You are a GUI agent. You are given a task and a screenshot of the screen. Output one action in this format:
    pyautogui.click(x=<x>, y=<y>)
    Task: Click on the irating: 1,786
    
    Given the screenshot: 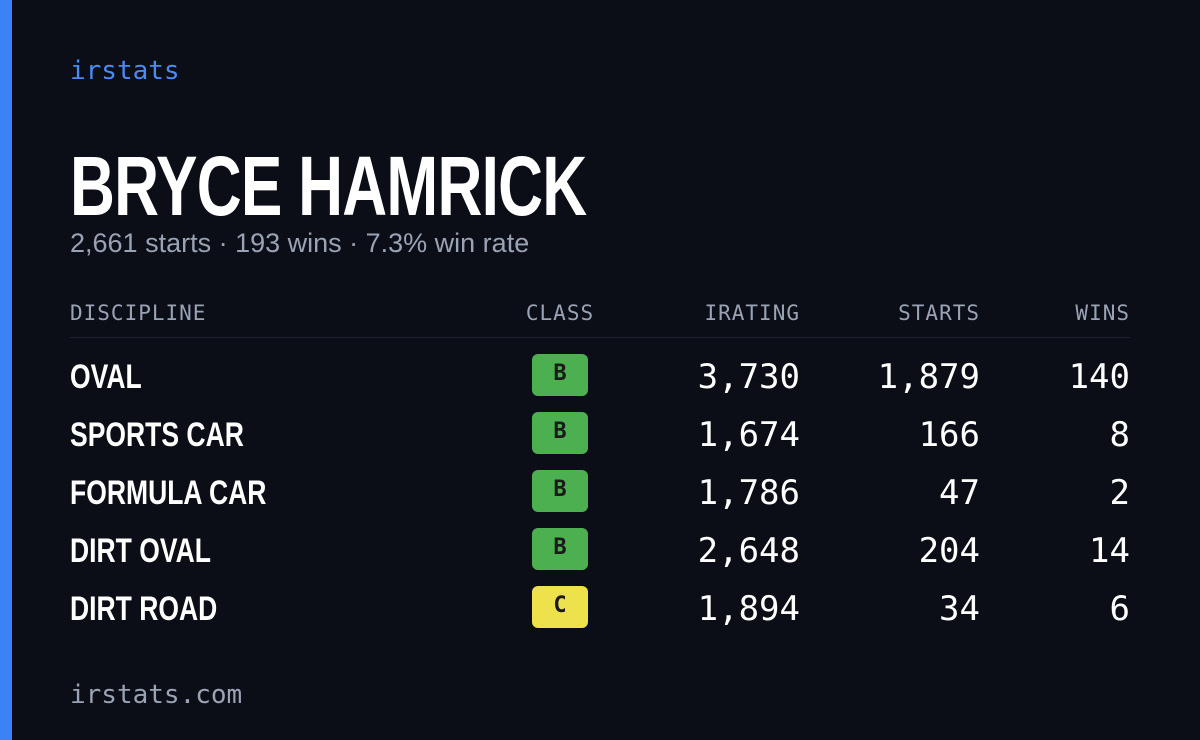 What is the action you would take?
    pyautogui.click(x=748, y=493)
    